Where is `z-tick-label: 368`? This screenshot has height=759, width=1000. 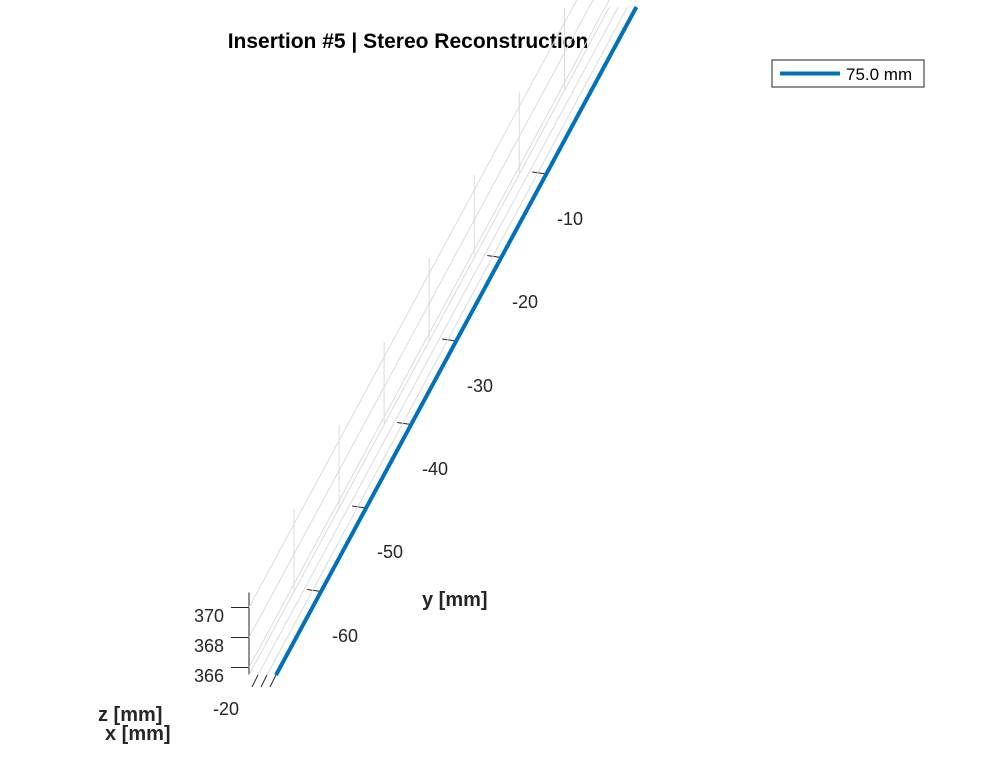 z-tick-label: 368 is located at coordinates (209, 646).